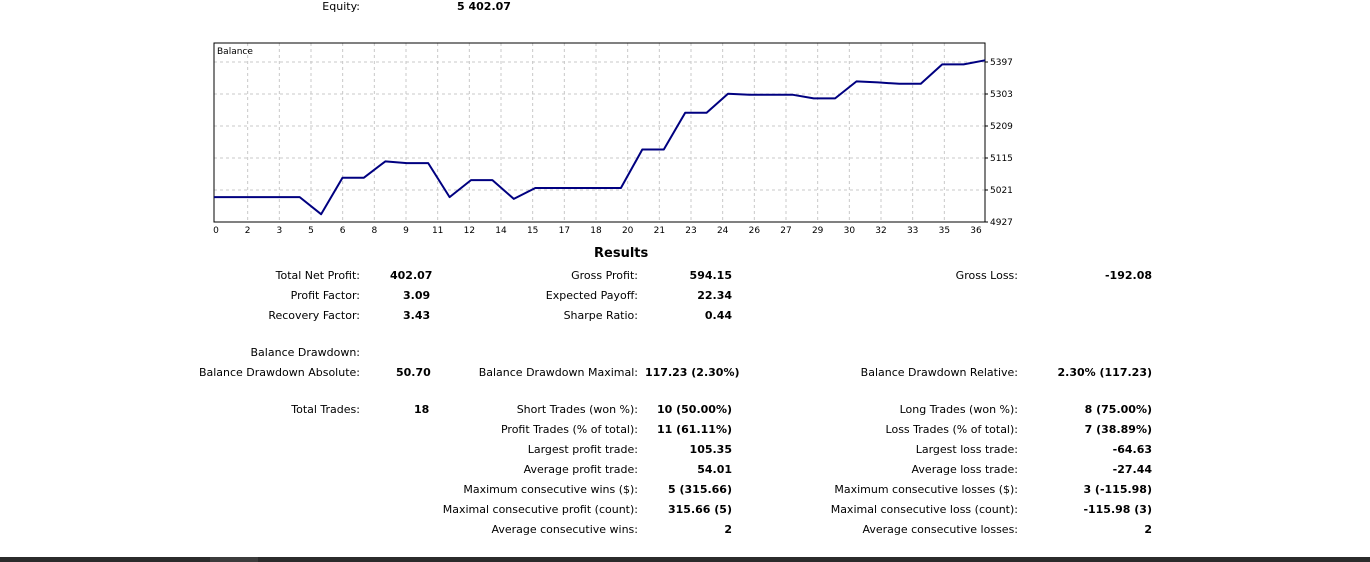 The height and width of the screenshot is (562, 1370). What do you see at coordinates (1148, 529) in the screenshot?
I see `avg-consec-losses-value: 2` at bounding box center [1148, 529].